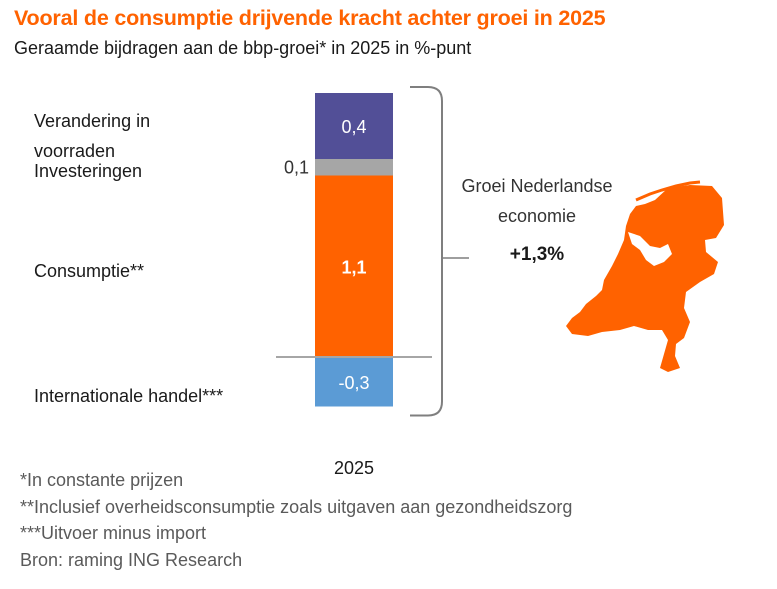  What do you see at coordinates (354, 468) in the screenshot?
I see `x-tick-label-2025: 2025` at bounding box center [354, 468].